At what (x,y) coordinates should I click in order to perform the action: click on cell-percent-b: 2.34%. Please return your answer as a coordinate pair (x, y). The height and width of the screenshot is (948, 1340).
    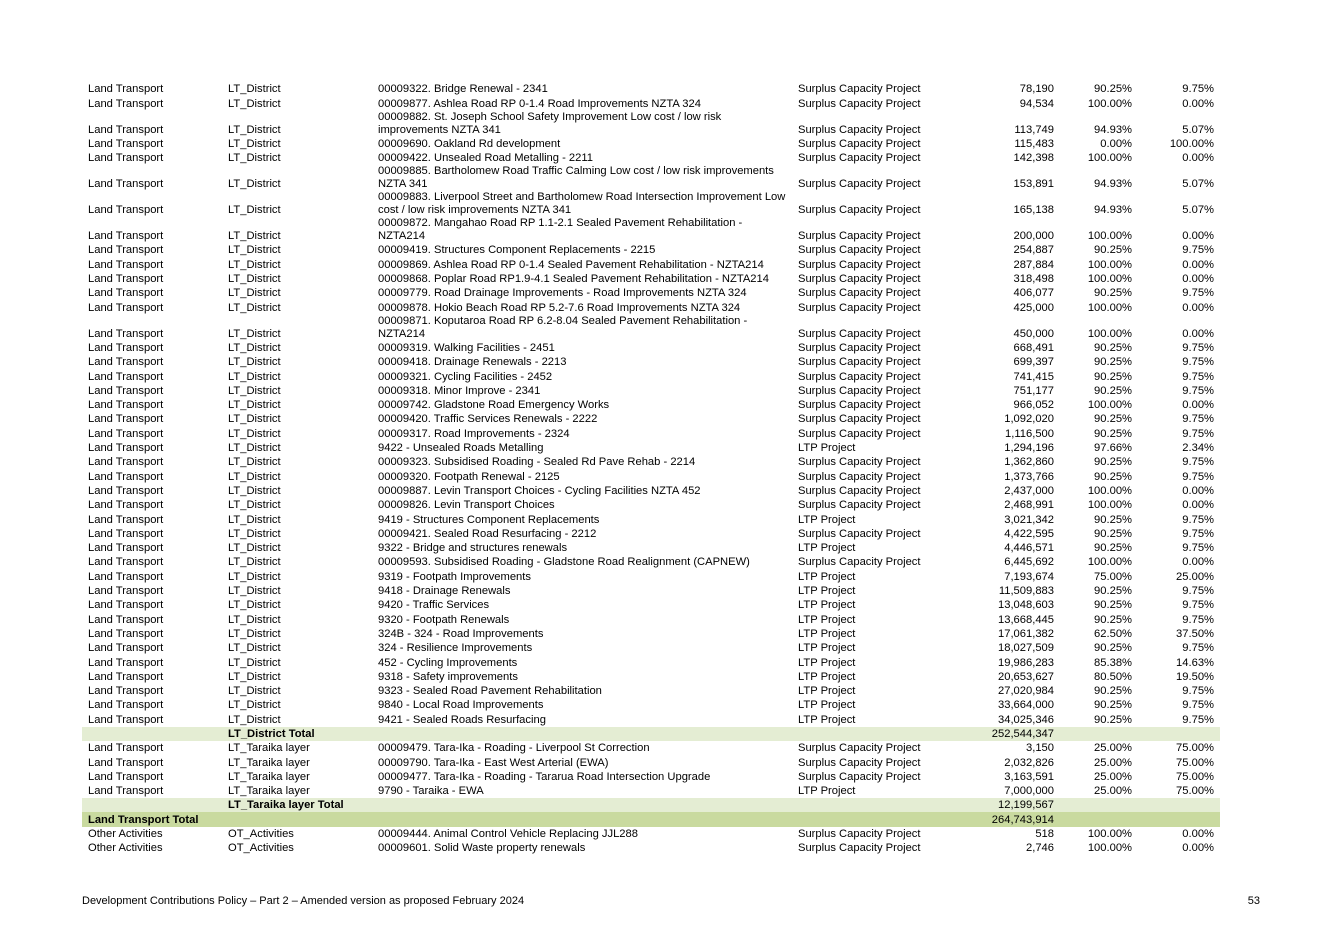
    Looking at the image, I should click on (1198, 448).